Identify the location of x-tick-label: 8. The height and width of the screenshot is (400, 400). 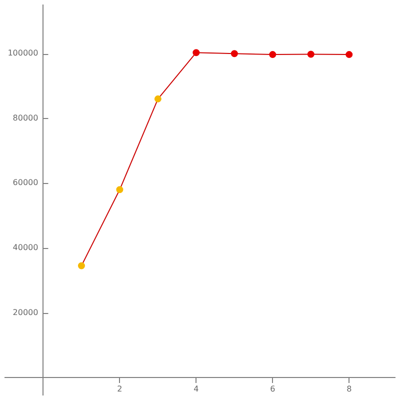
(349, 389).